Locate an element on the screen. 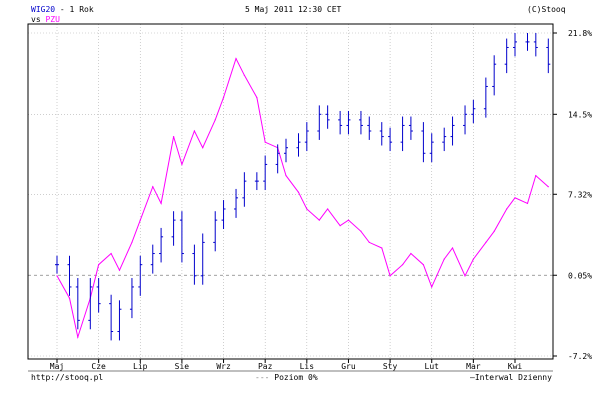  x-tick-label: Gru is located at coordinates (348, 366).